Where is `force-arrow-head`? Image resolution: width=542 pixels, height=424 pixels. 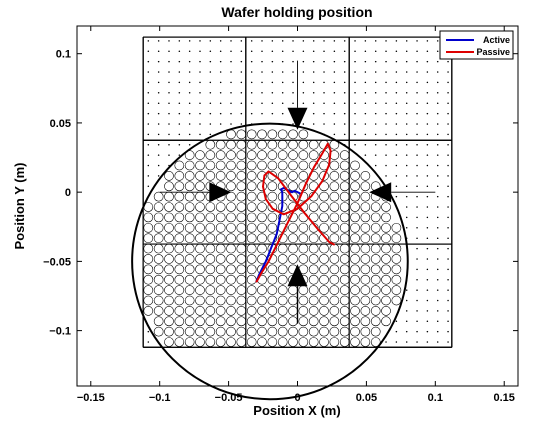
force-arrow-head is located at coordinates (297, 275).